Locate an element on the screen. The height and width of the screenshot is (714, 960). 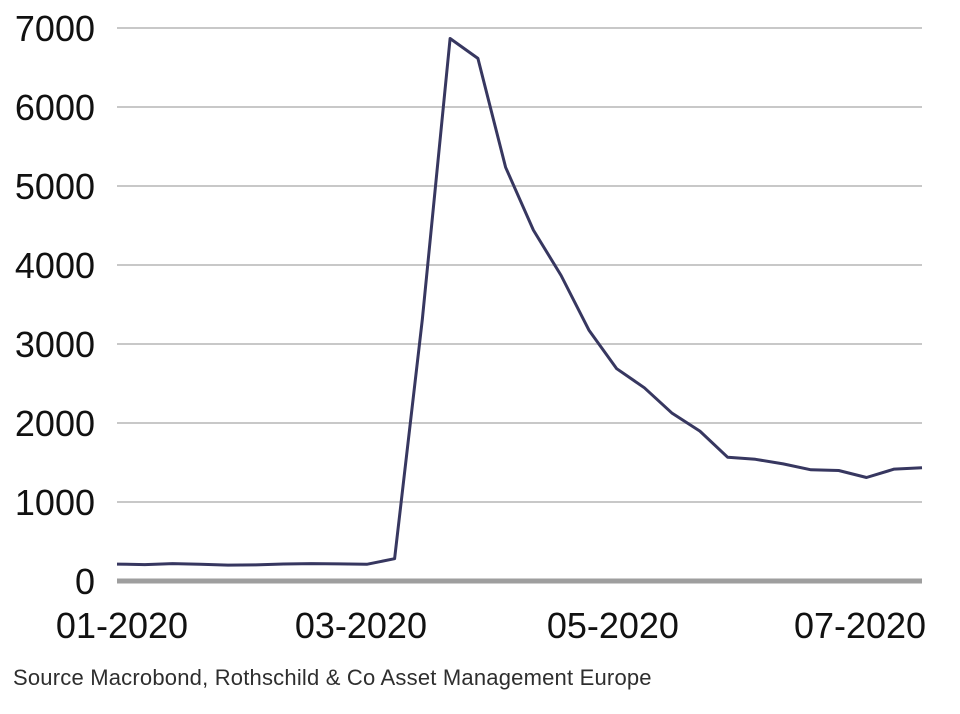
y-tick-label: 4000 is located at coordinates (55, 265).